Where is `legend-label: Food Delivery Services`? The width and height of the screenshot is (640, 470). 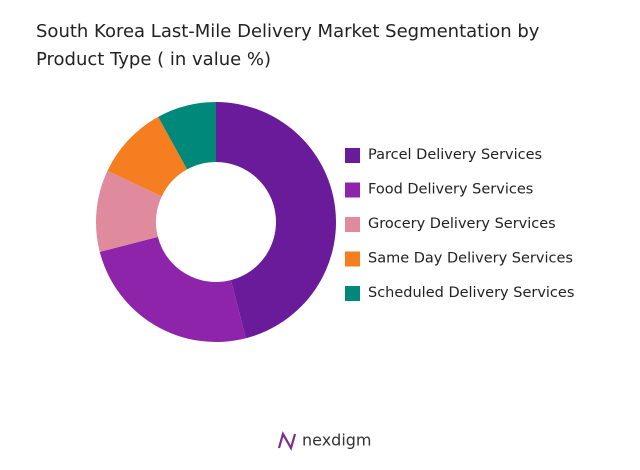
legend-label: Food Delivery Services is located at coordinates (450, 190).